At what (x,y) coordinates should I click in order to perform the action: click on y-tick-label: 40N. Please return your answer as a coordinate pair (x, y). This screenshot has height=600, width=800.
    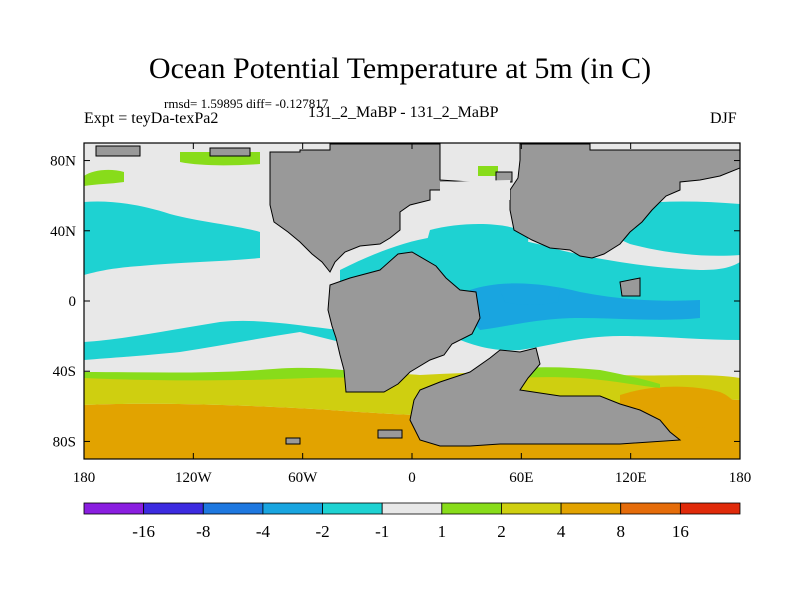
    Looking at the image, I should click on (63, 232).